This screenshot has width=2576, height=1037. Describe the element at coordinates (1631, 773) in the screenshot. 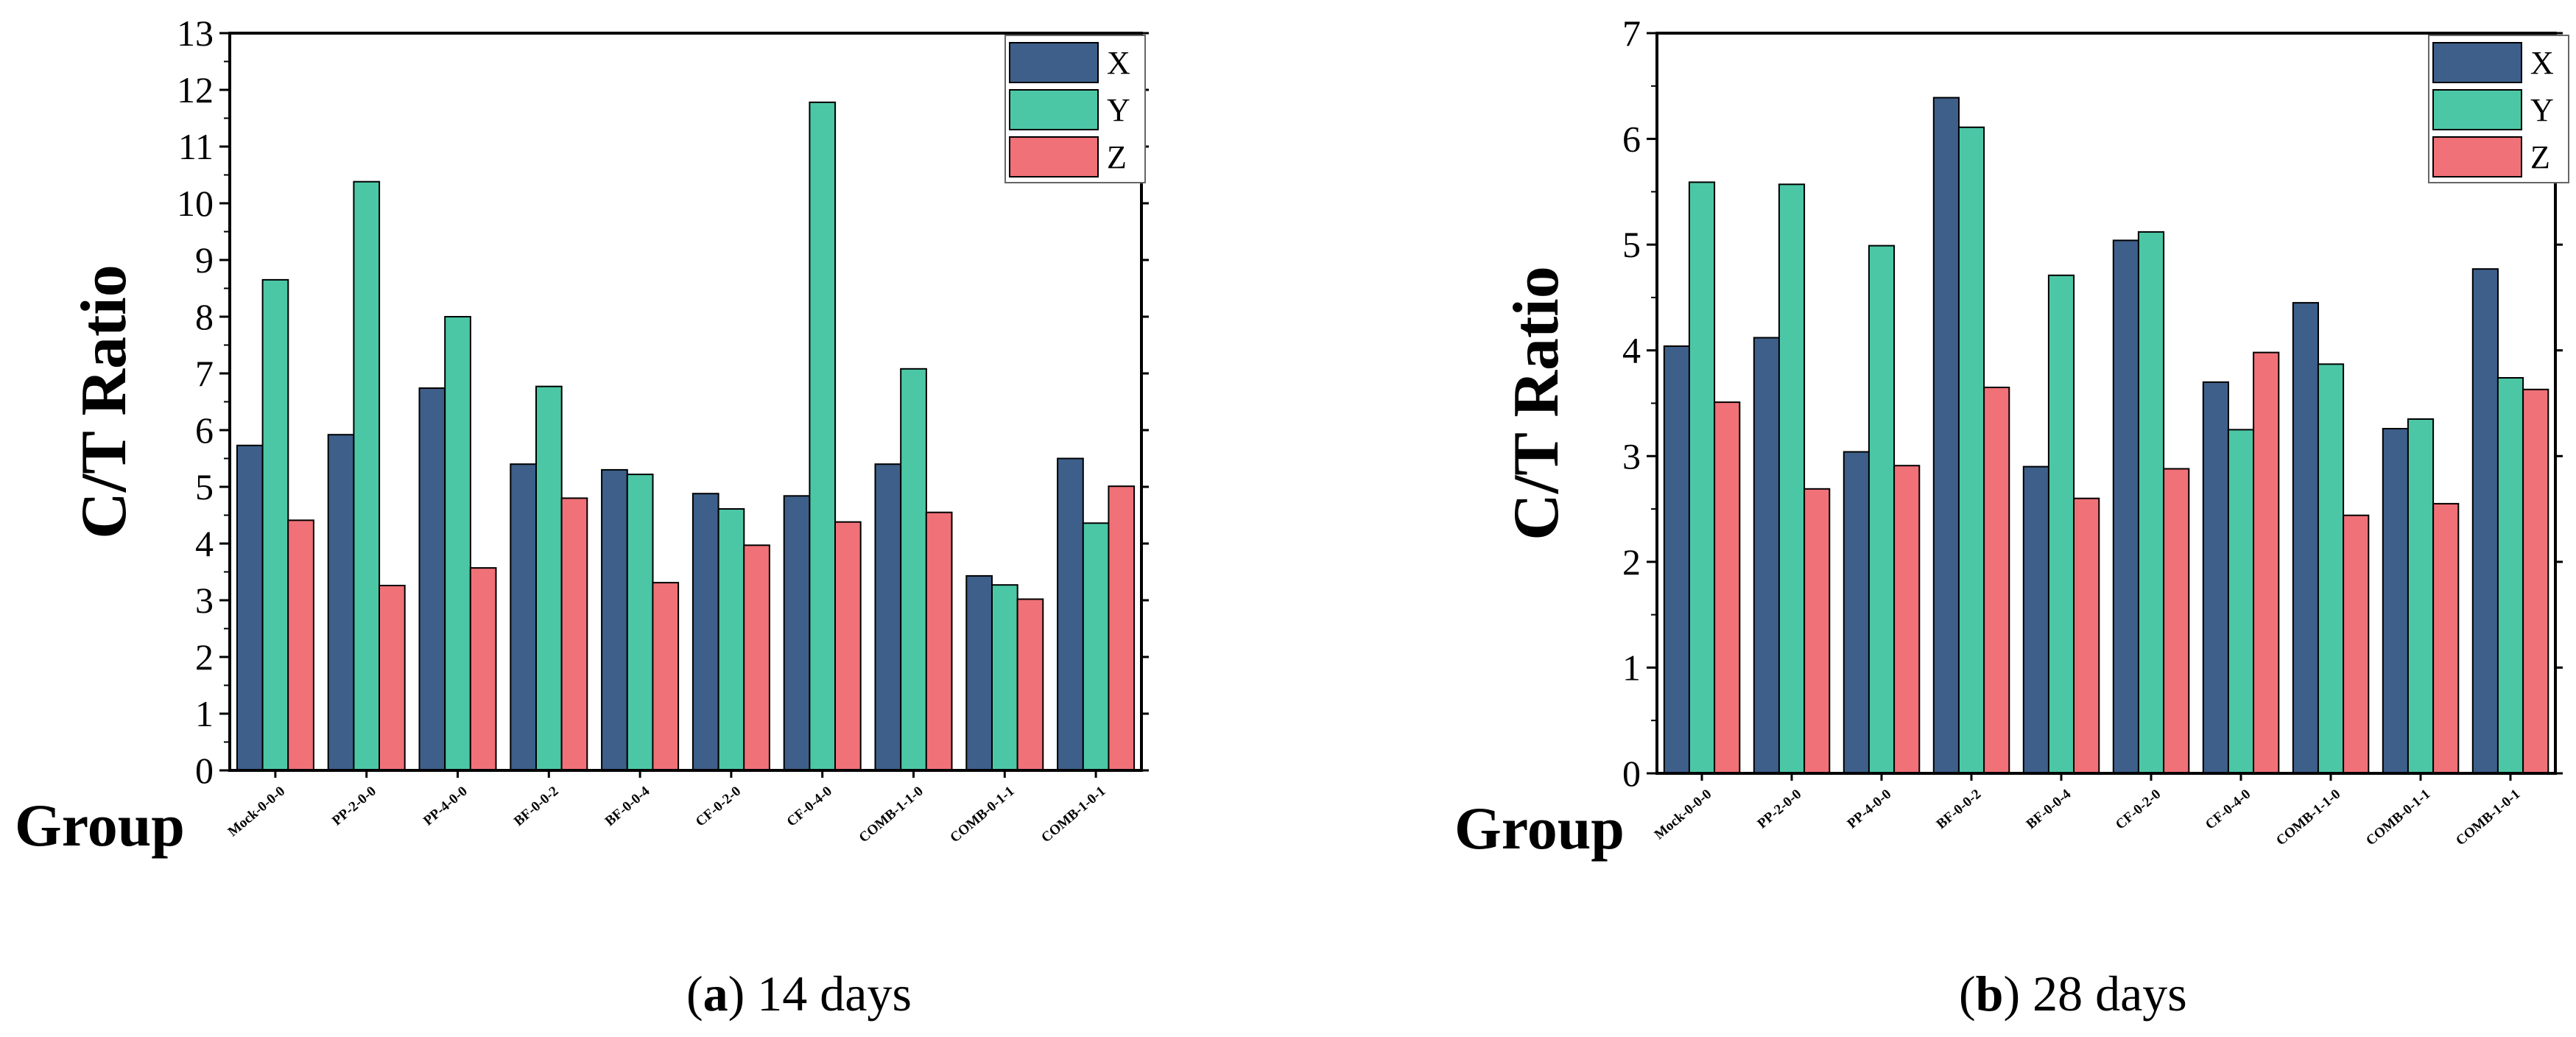

I see `y-tick-label: 0` at that location.